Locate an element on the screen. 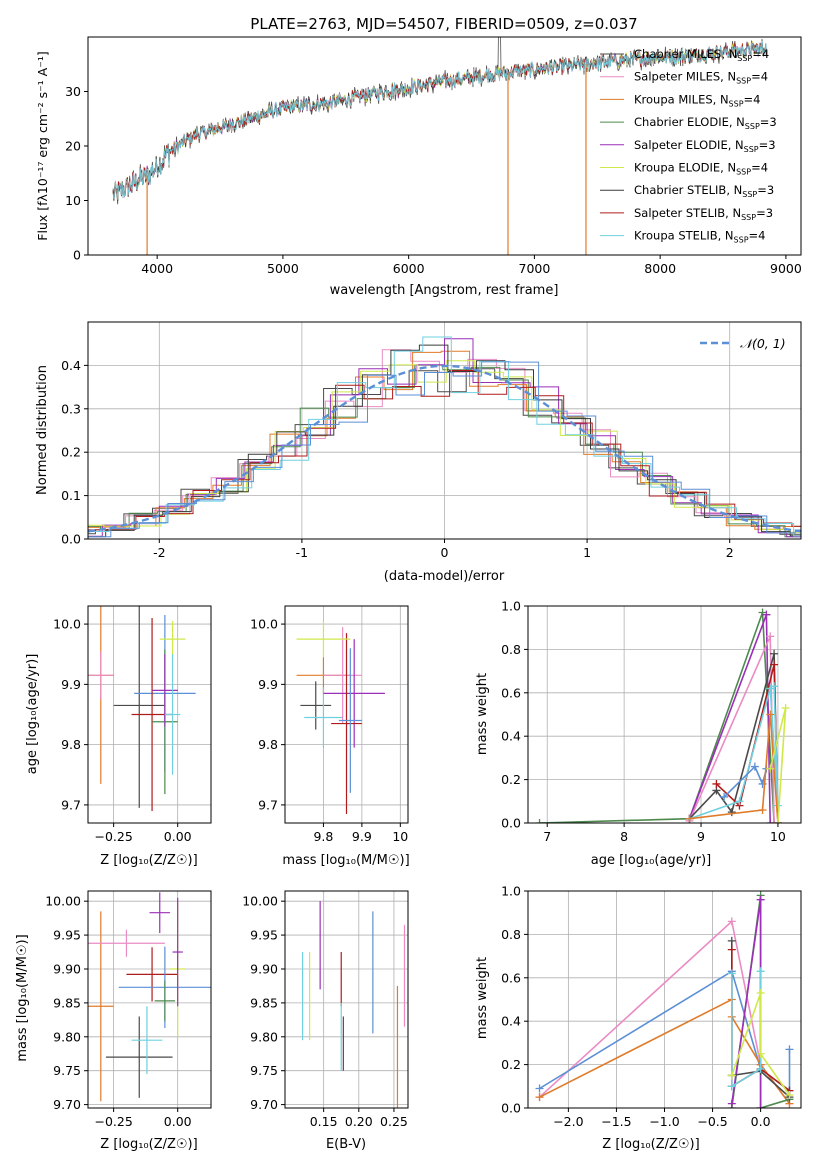 Image resolution: width=819 pixels, height=1170 pixels. mass-vs-Z-ytick-label: 9.85 is located at coordinates (67, 1002).